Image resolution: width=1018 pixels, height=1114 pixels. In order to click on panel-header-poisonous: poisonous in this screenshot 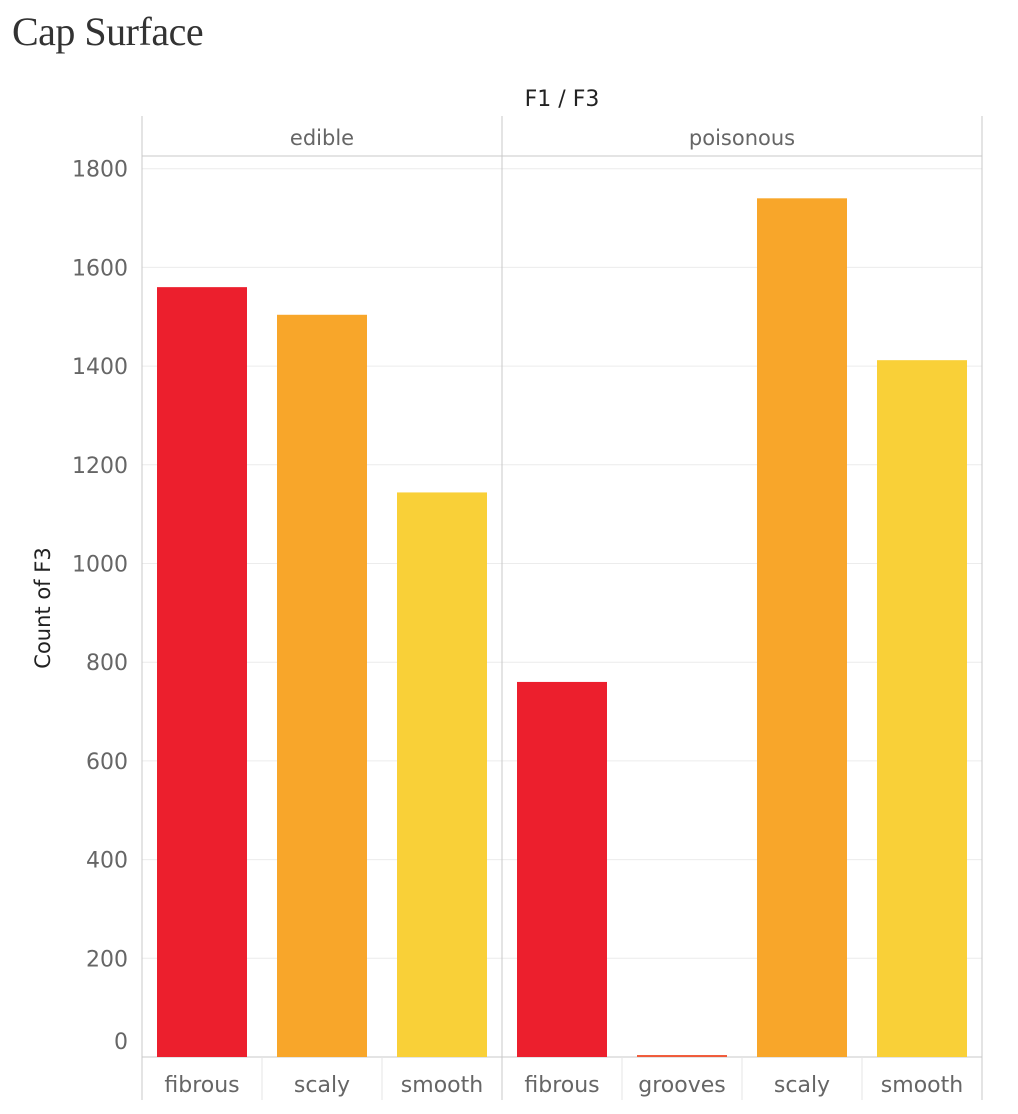, I will do `click(742, 138)`.